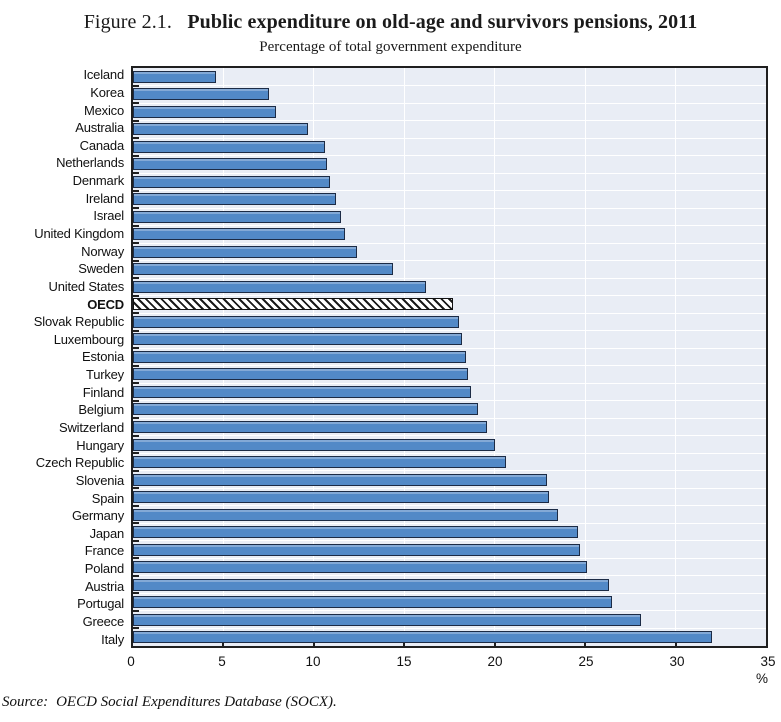 This screenshot has width=781, height=722. Describe the element at coordinates (103, 75) in the screenshot. I see `category-label: Iceland` at that location.